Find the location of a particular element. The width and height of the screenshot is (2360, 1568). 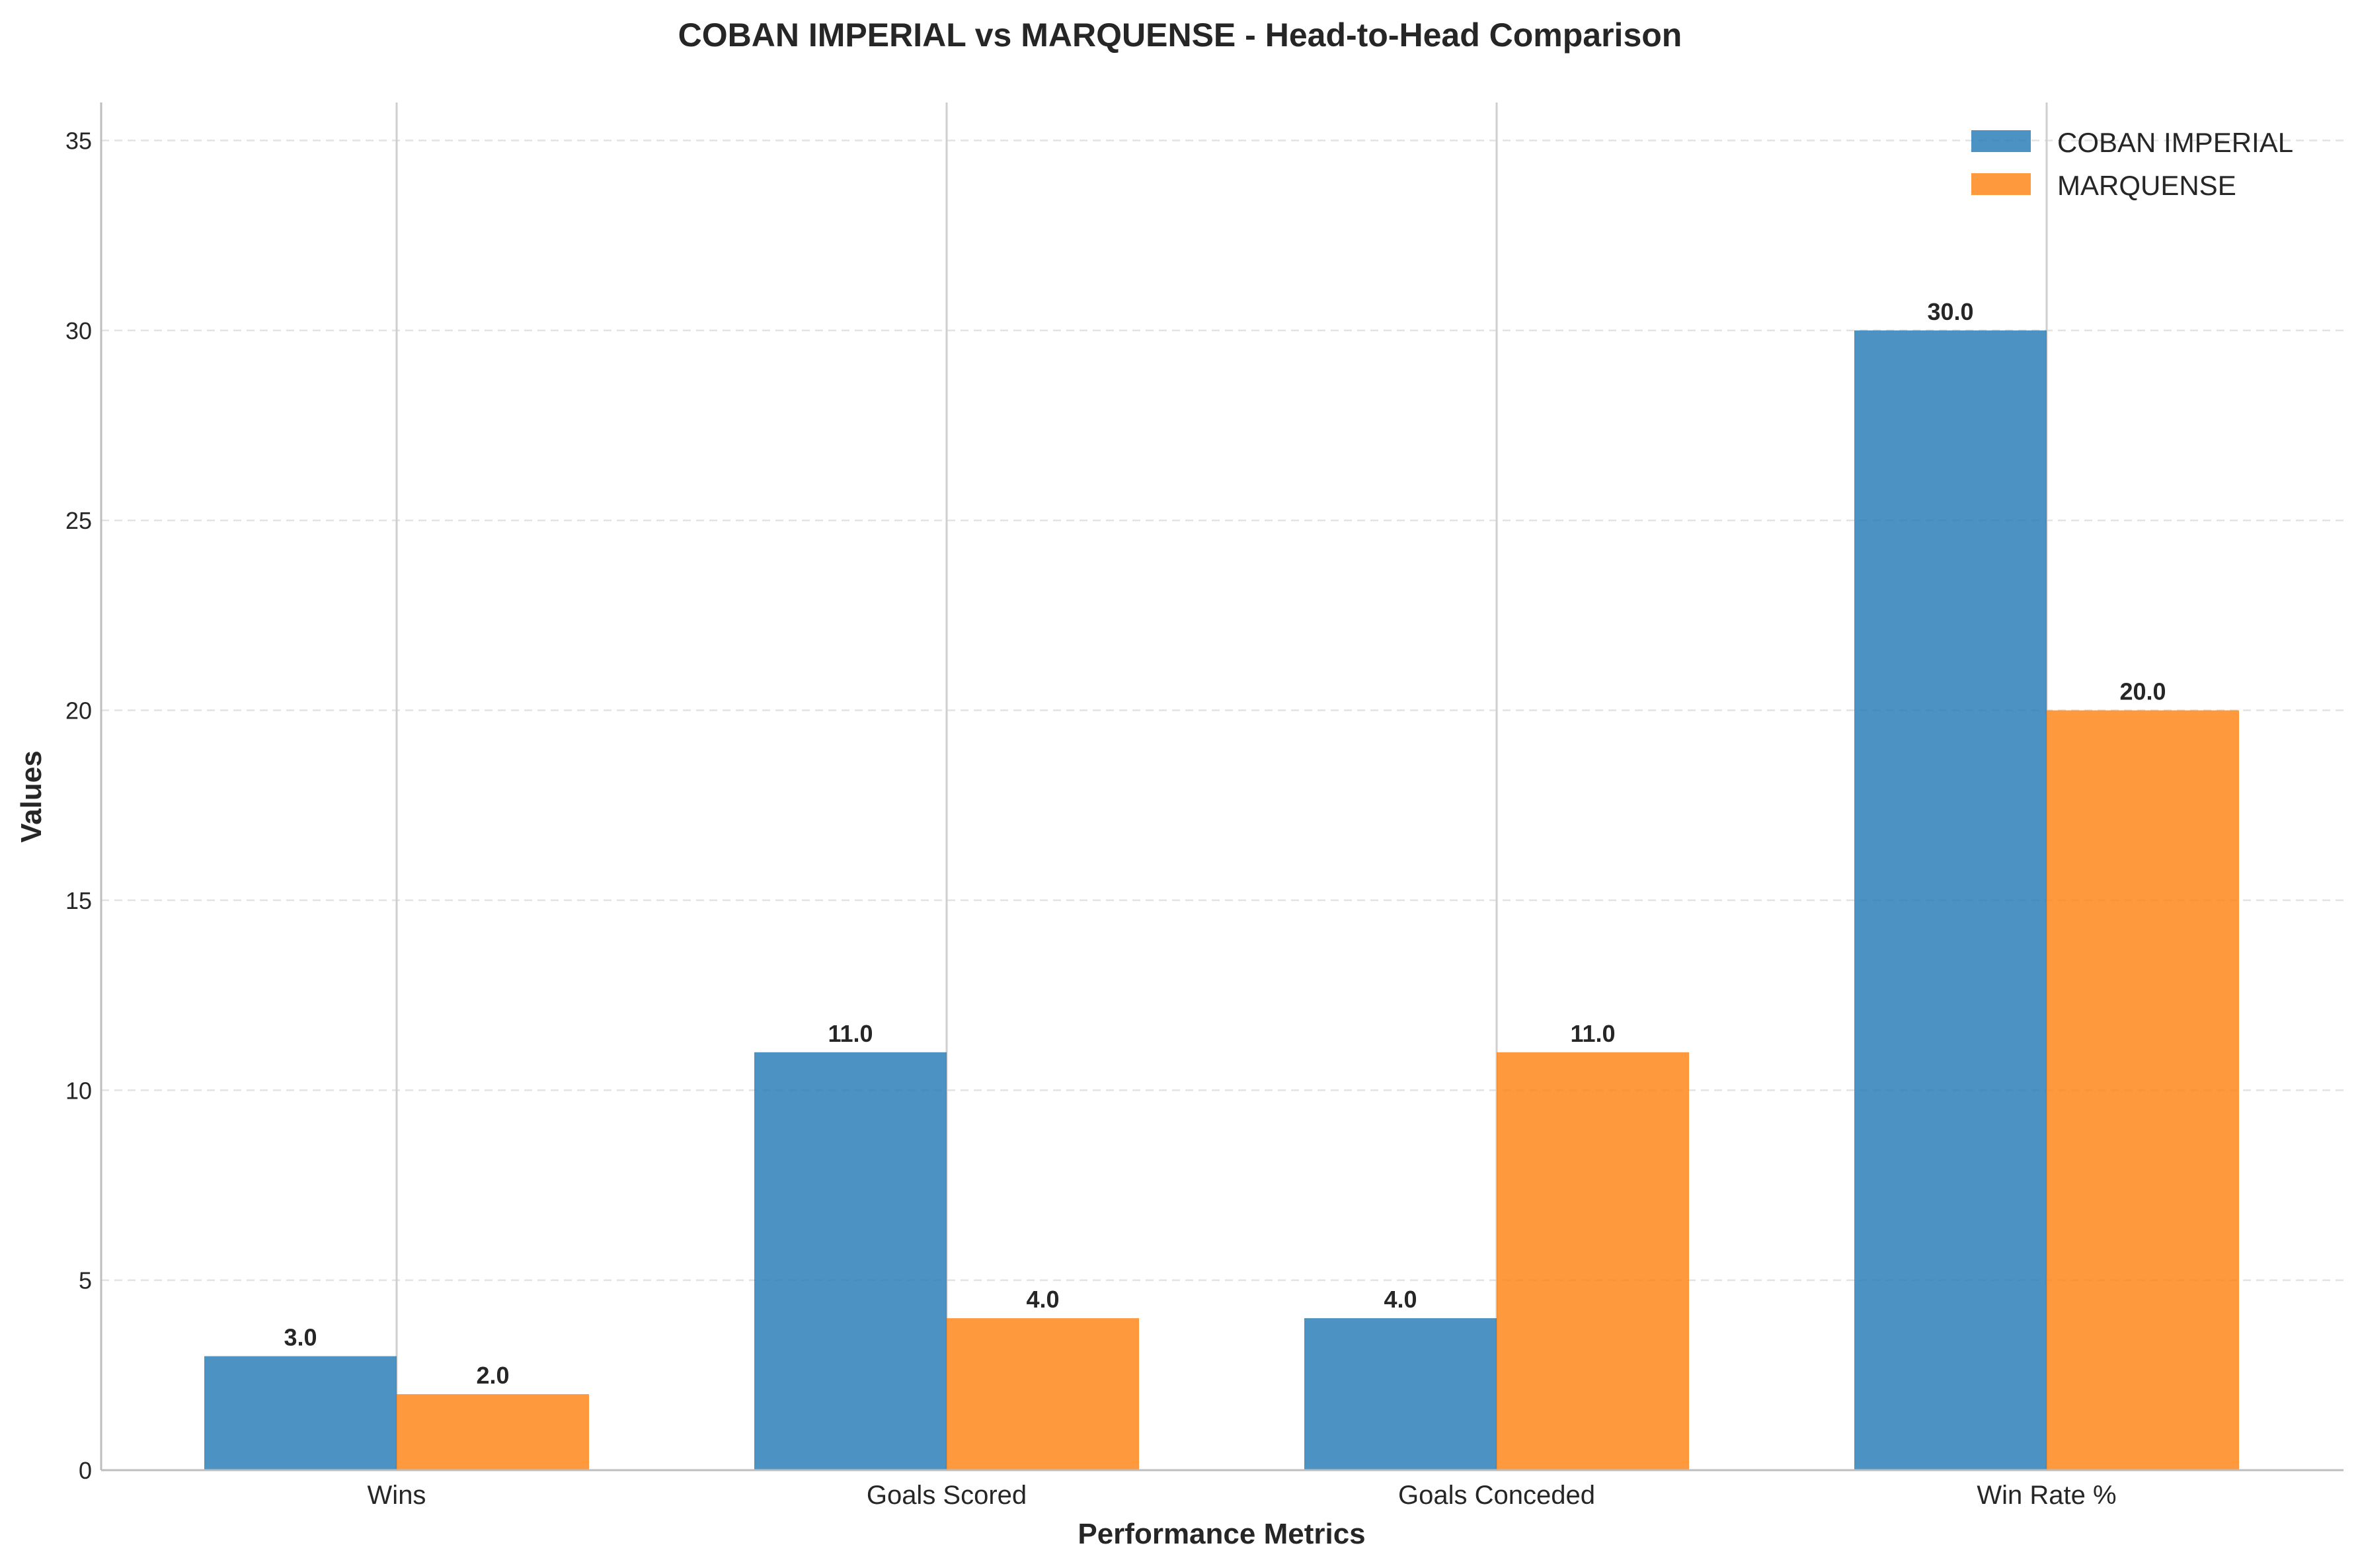

bar-marquense-wins is located at coordinates (493, 1432).